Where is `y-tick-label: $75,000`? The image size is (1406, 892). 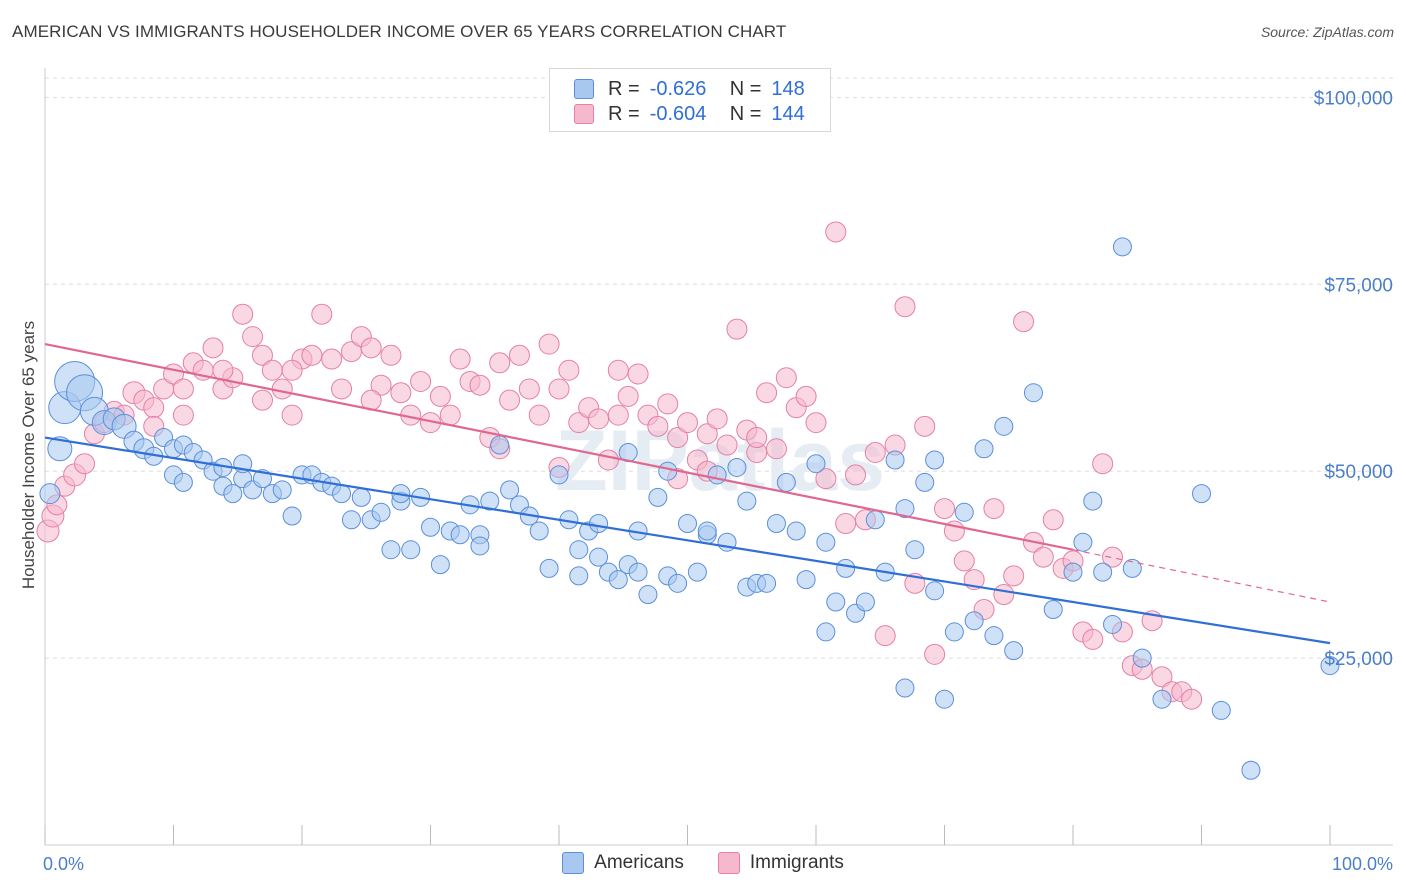 y-tick-label: $75,000 is located at coordinates (1358, 285).